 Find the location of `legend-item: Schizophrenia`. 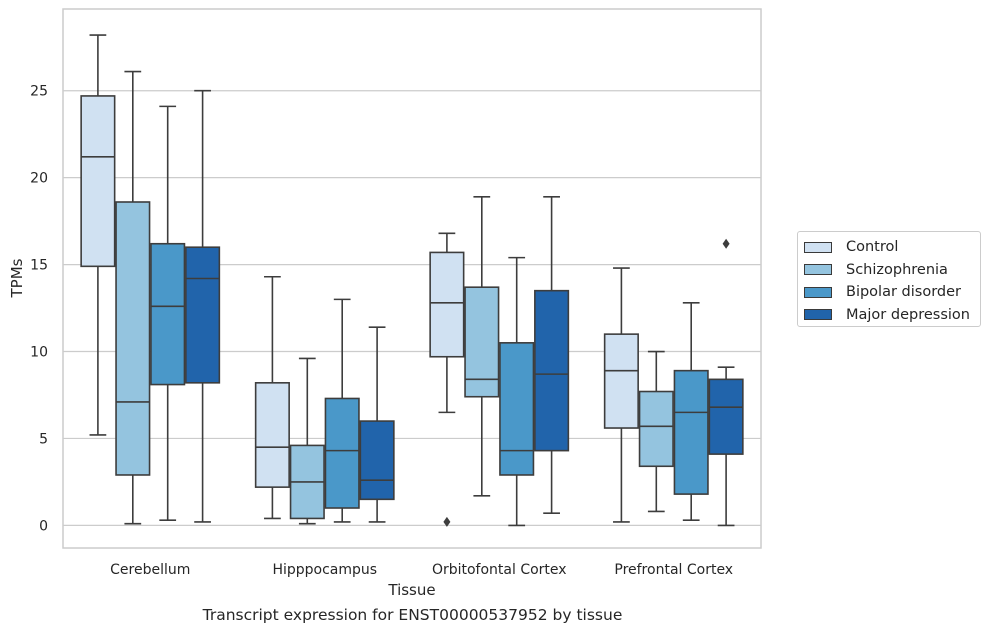

legend-item: Schizophrenia is located at coordinates (892, 270).